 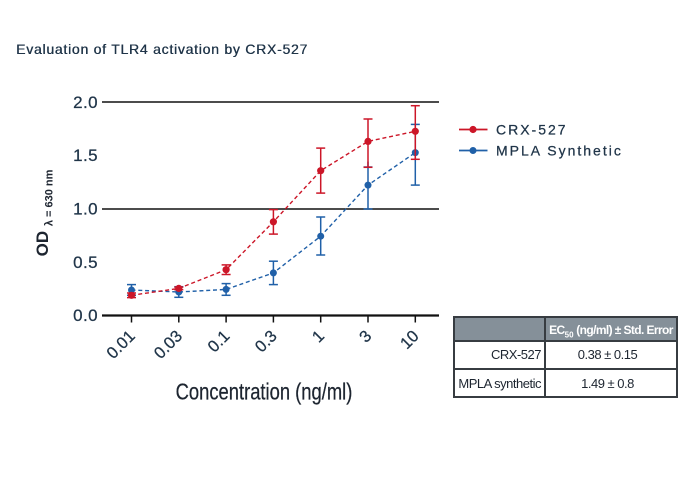 What do you see at coordinates (85, 209) in the screenshot?
I see `svg-text: 1.0` at bounding box center [85, 209].